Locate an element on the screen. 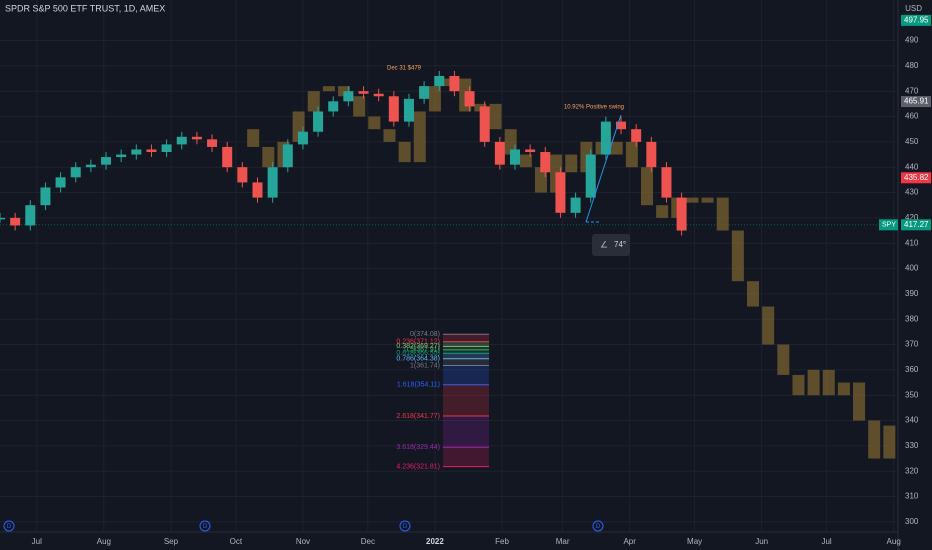  x-tick-label: Jun is located at coordinates (761, 541).